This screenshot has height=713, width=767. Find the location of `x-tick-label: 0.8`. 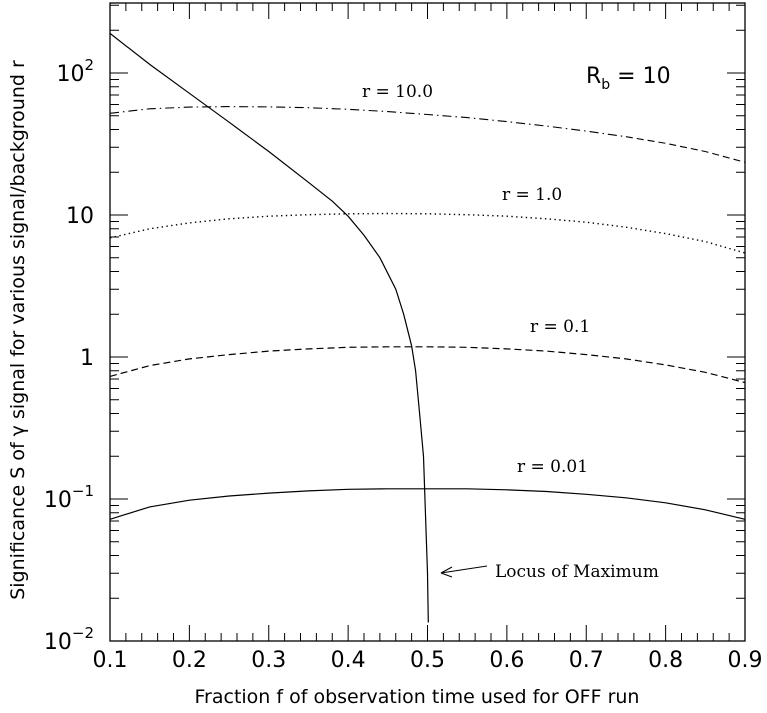

x-tick-label: 0.8 is located at coordinates (665, 660).